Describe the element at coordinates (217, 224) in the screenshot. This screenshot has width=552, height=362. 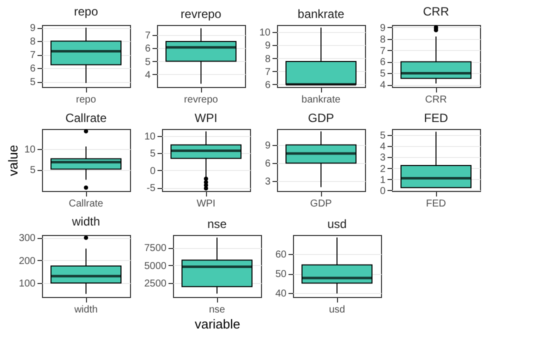
I see `x-tick-label: nse` at that location.